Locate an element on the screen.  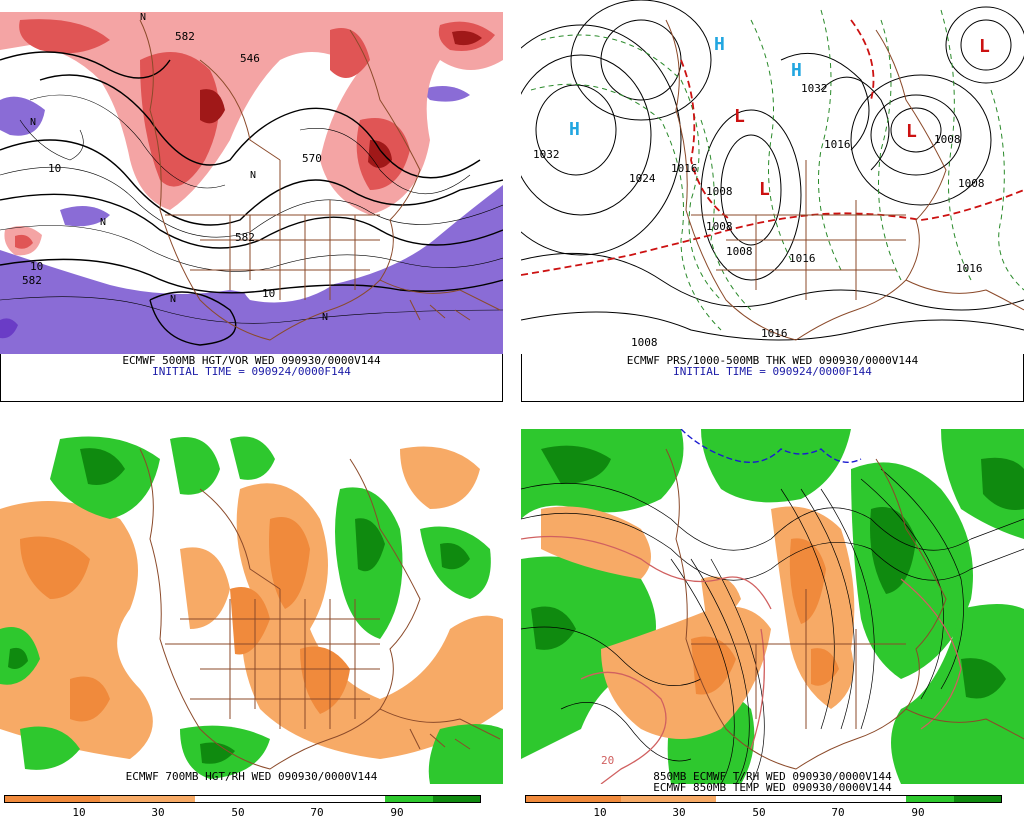
p2-high-3: H is located at coordinates (796, 70).